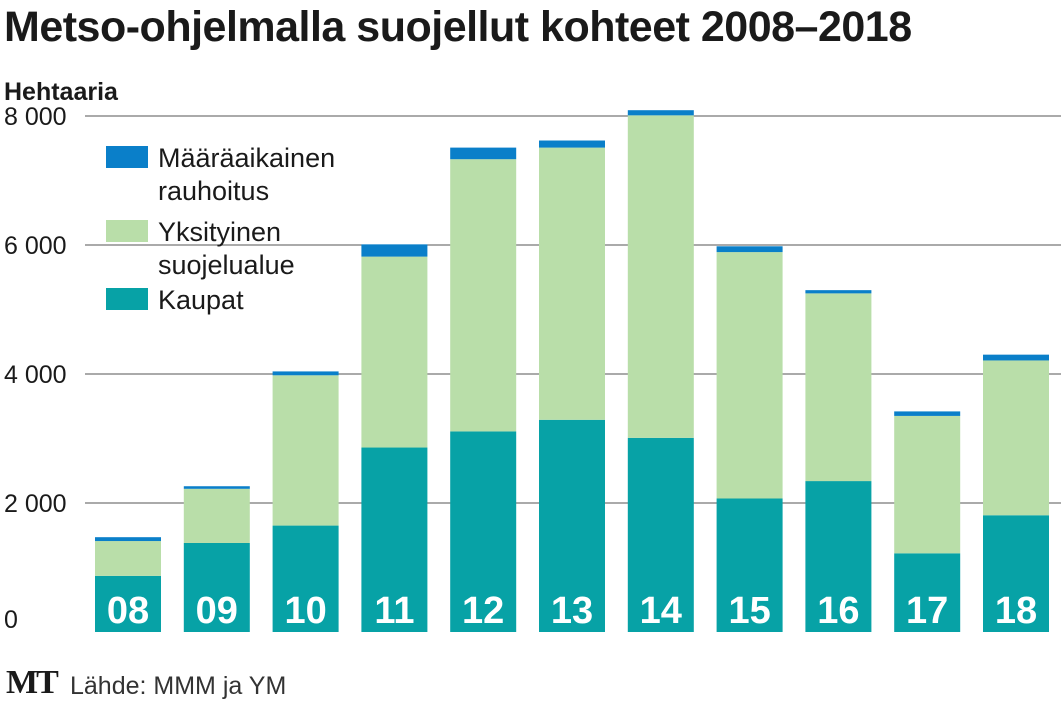 The width and height of the screenshot is (1061, 703). I want to click on x-tick-label: 12, so click(483, 611).